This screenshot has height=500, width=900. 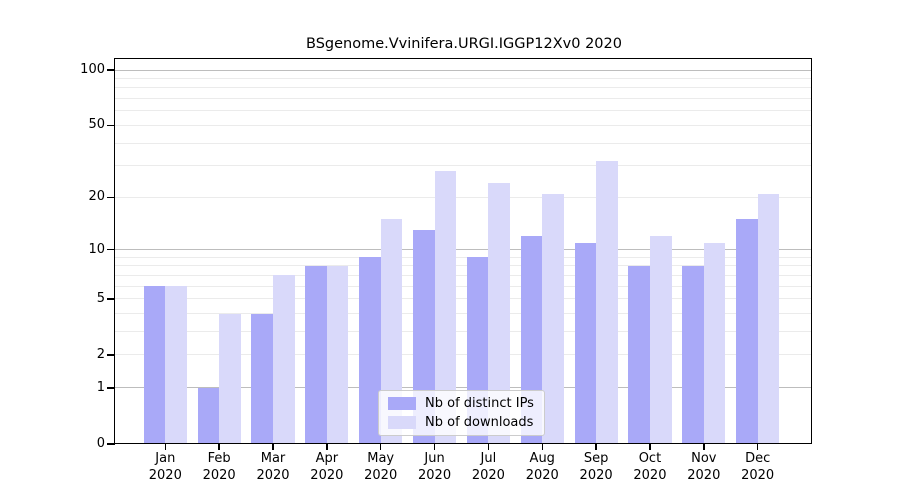 I want to click on bar-downloads-jul, so click(x=499, y=313).